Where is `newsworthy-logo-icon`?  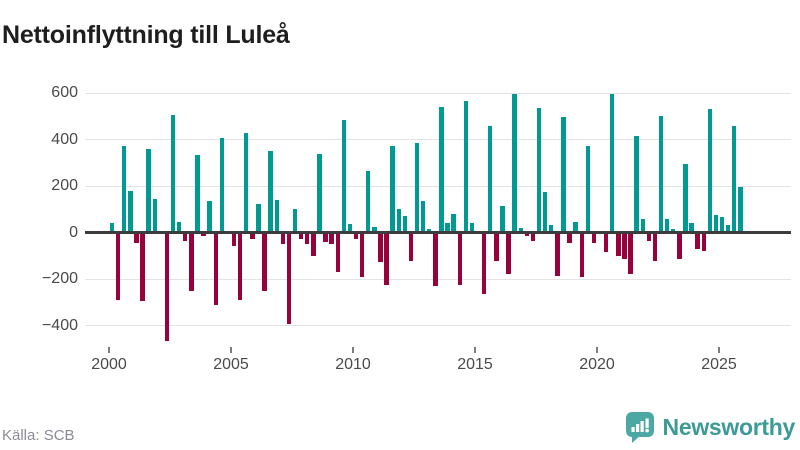 newsworthy-logo-icon is located at coordinates (639, 427).